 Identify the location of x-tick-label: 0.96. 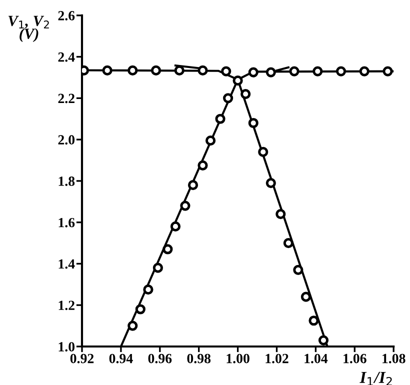
(160, 359).